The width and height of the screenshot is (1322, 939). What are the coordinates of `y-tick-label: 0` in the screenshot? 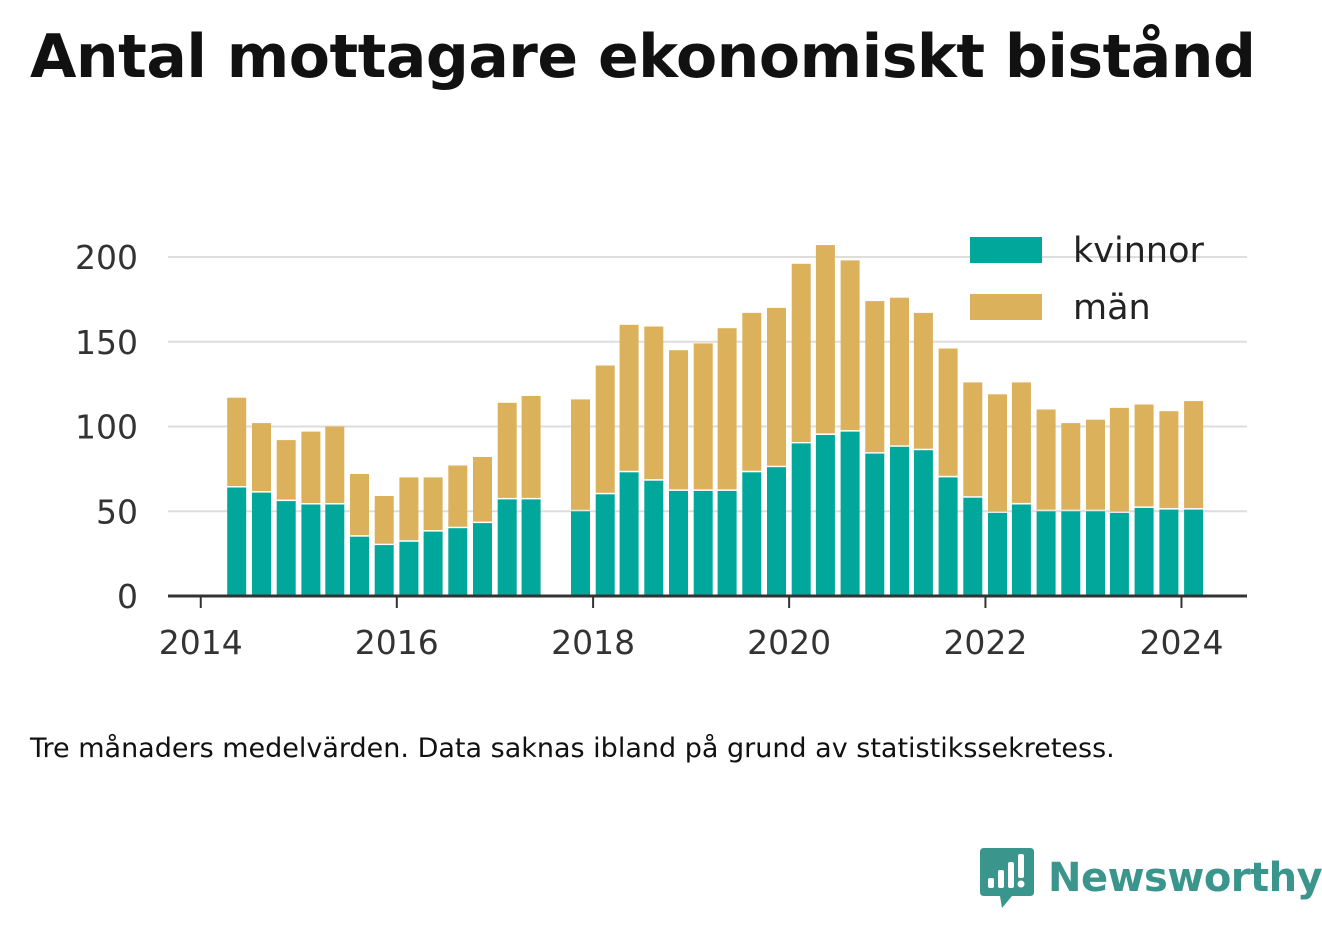 It's located at (127, 596).